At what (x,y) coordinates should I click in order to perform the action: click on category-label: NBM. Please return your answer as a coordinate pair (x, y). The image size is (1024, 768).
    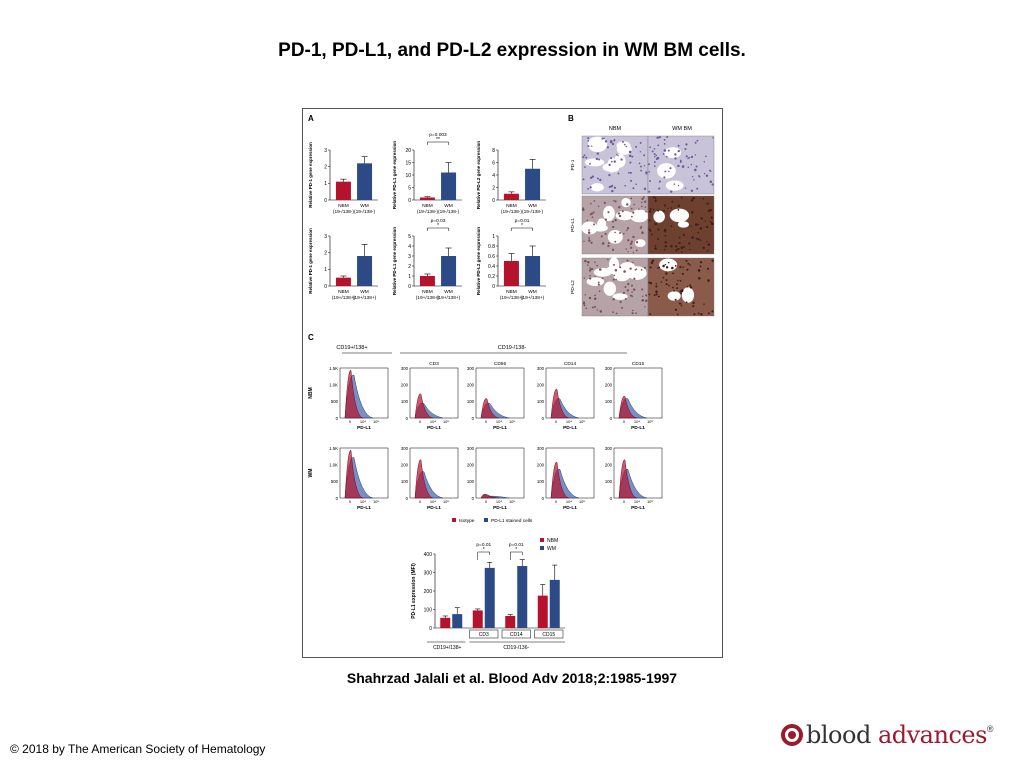
    Looking at the image, I should click on (427, 292).